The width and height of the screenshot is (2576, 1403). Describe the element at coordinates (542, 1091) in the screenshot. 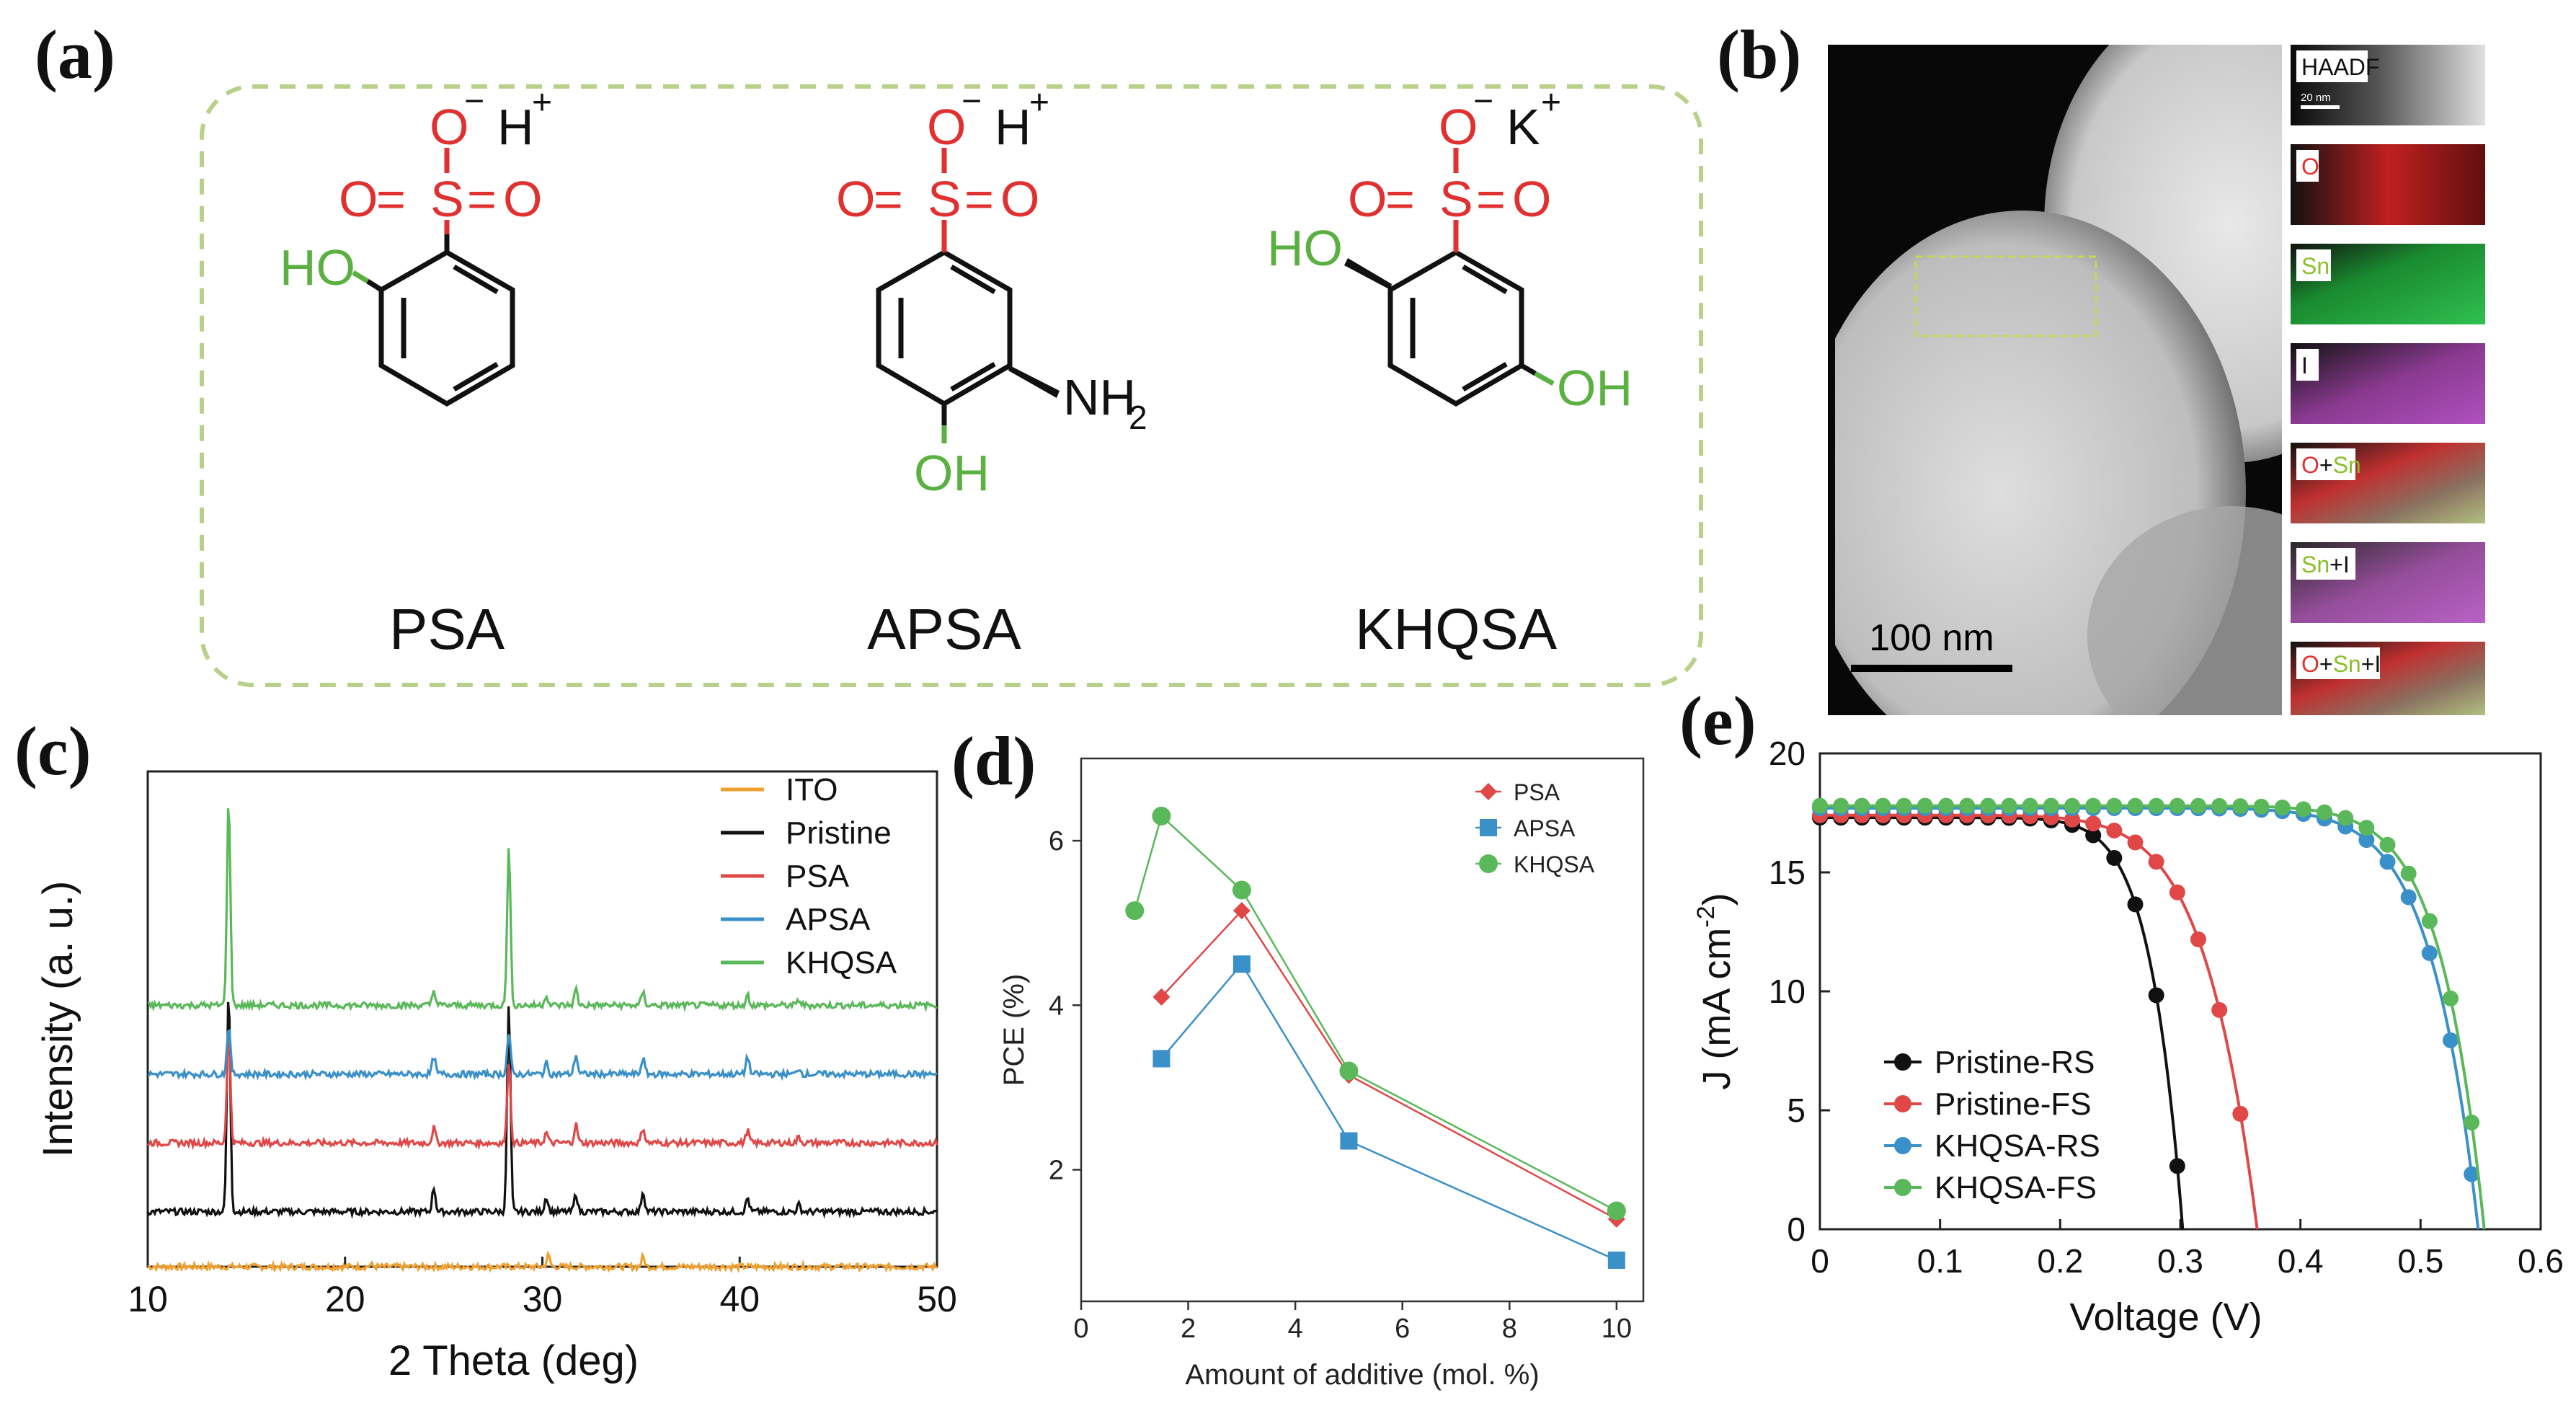

I see `chart-c-series-psa` at that location.